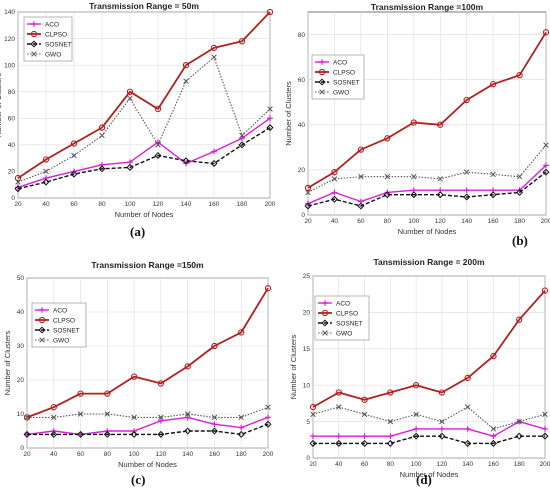 Image resolution: width=550 pixels, height=493 pixels. Describe the element at coordinates (138, 231) in the screenshot. I see `caption-a: (a)` at that location.